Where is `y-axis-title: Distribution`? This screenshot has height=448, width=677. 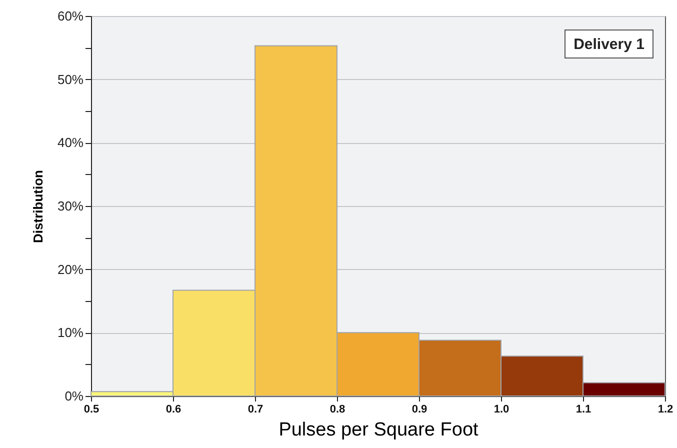
y-axis-title: Distribution is located at coordinates (38, 206).